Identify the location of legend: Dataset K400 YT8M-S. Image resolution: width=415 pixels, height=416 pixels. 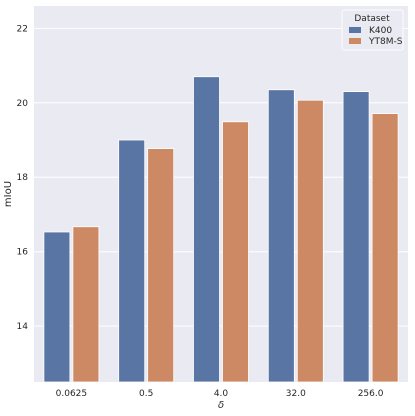
(372, 30).